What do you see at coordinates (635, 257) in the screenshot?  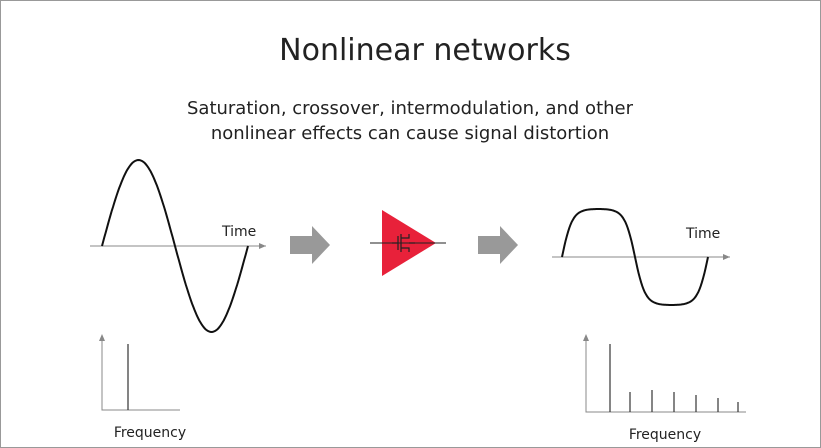 I see `distorted-sine` at bounding box center [635, 257].